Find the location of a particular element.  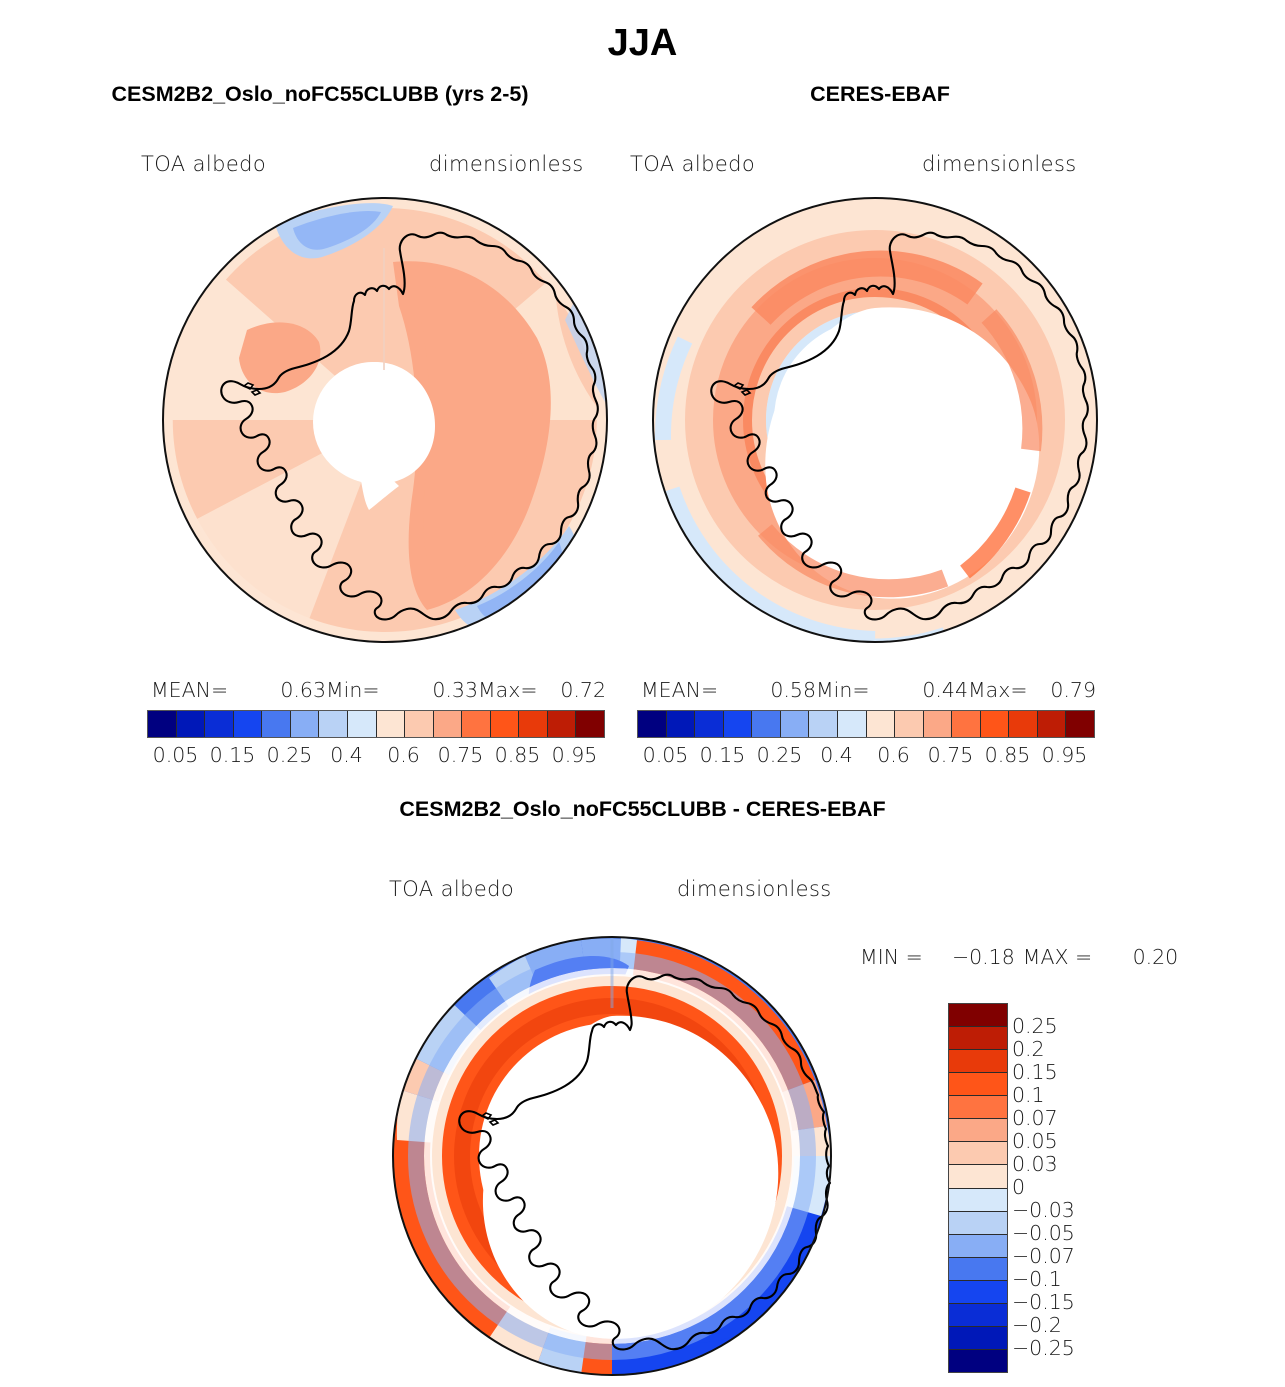

stat-max-key-model: Max= is located at coordinates (508, 690).